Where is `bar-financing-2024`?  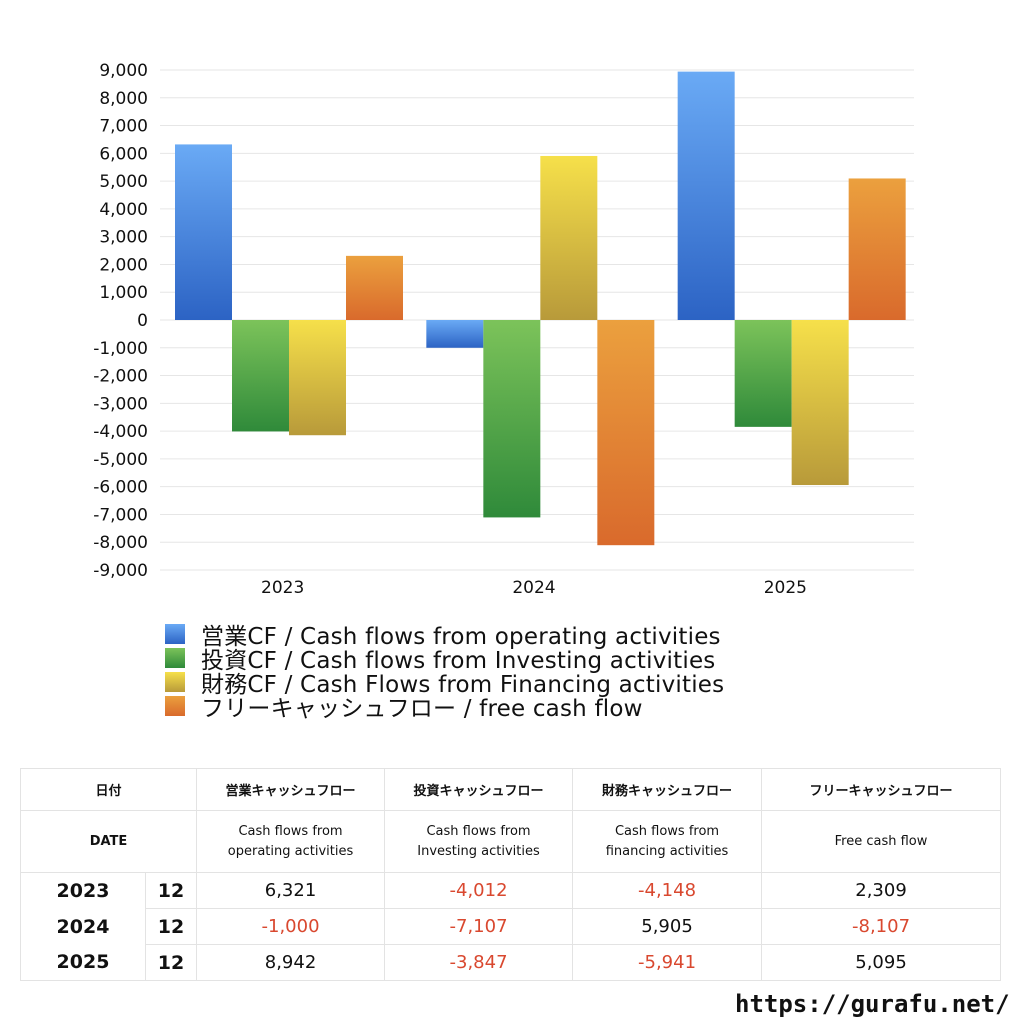 bar-financing-2024 is located at coordinates (569, 237).